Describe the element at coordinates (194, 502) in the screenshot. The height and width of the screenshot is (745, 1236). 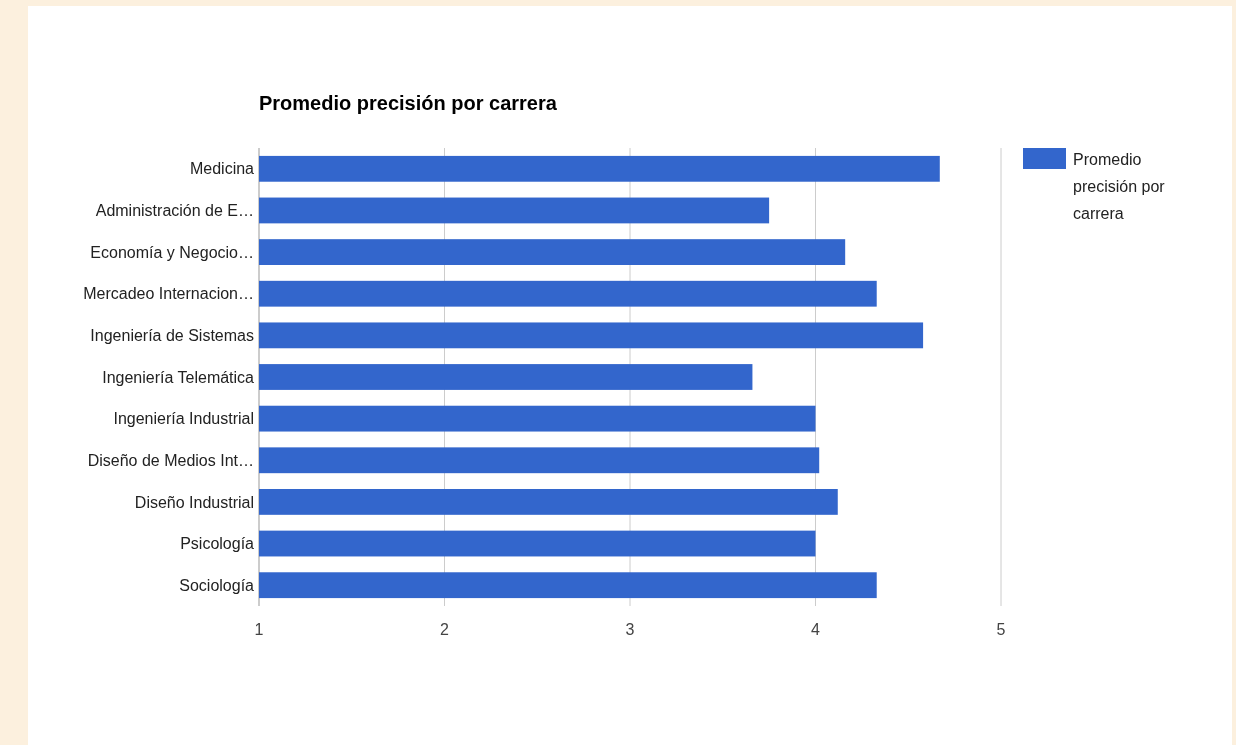
I see `y-tick-label: Diseño Industrial` at that location.